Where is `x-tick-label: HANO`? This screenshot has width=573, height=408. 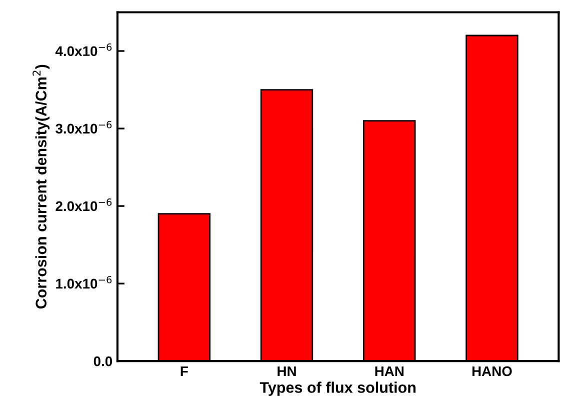
x-tick-label: HANO is located at coordinates (492, 371).